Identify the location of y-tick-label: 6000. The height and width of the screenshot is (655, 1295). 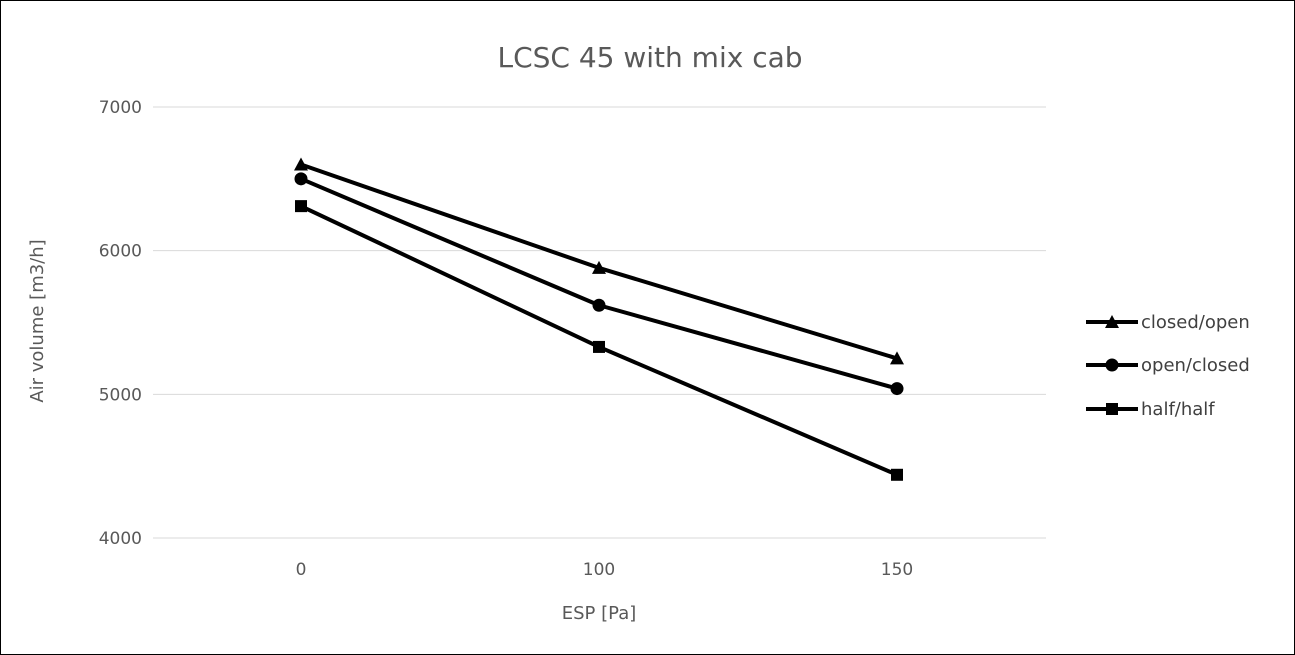
(120, 252).